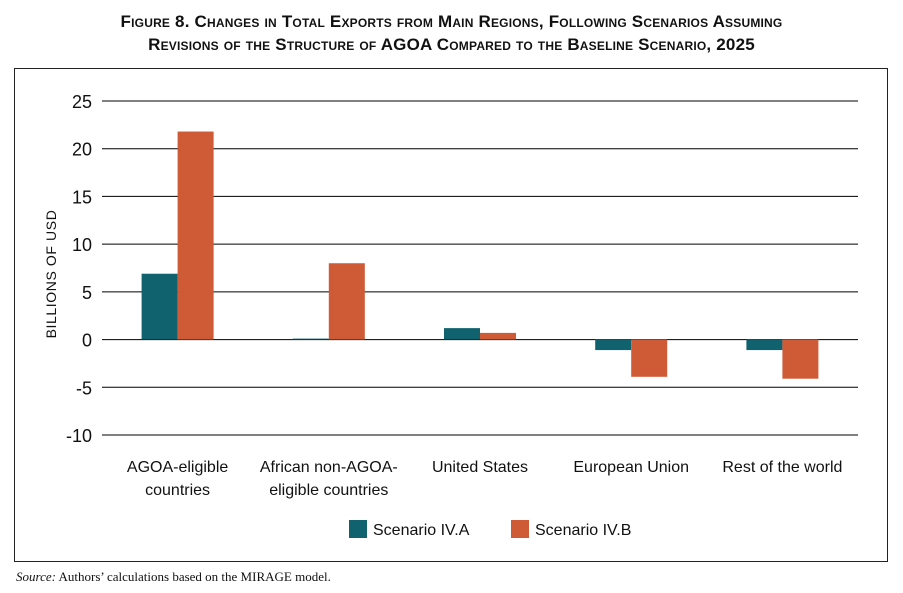  Describe the element at coordinates (82, 245) in the screenshot. I see `y-tick-label: 10` at that location.